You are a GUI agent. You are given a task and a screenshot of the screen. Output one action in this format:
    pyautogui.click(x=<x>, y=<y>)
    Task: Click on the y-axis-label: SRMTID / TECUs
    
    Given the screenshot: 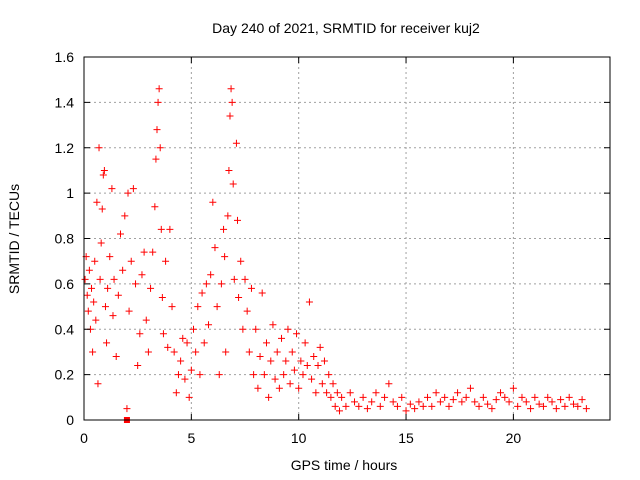 What is the action you would take?
    pyautogui.click(x=14, y=239)
    